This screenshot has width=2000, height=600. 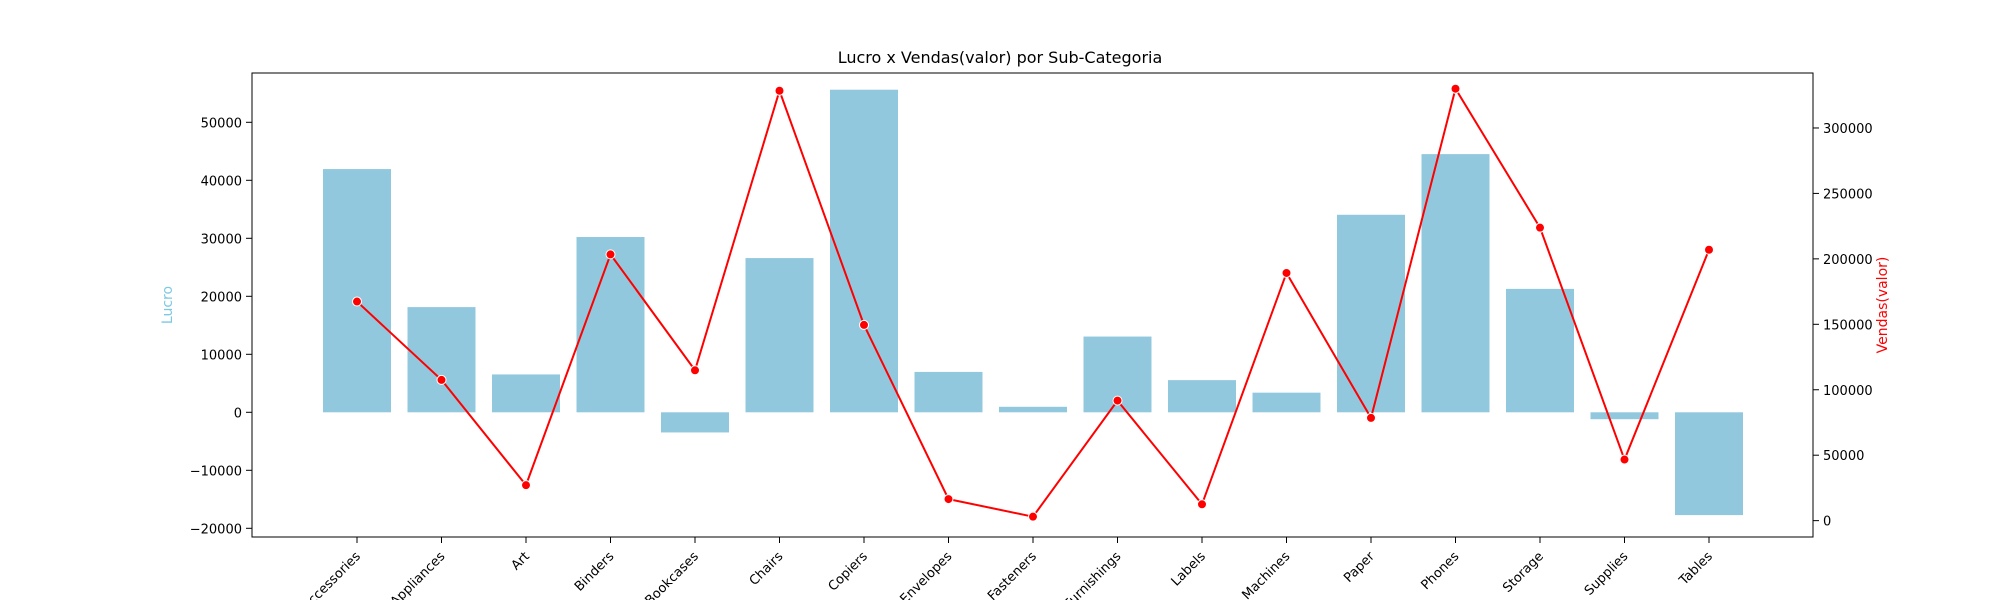 What do you see at coordinates (441, 379) in the screenshot?
I see `sales-point-appliances` at bounding box center [441, 379].